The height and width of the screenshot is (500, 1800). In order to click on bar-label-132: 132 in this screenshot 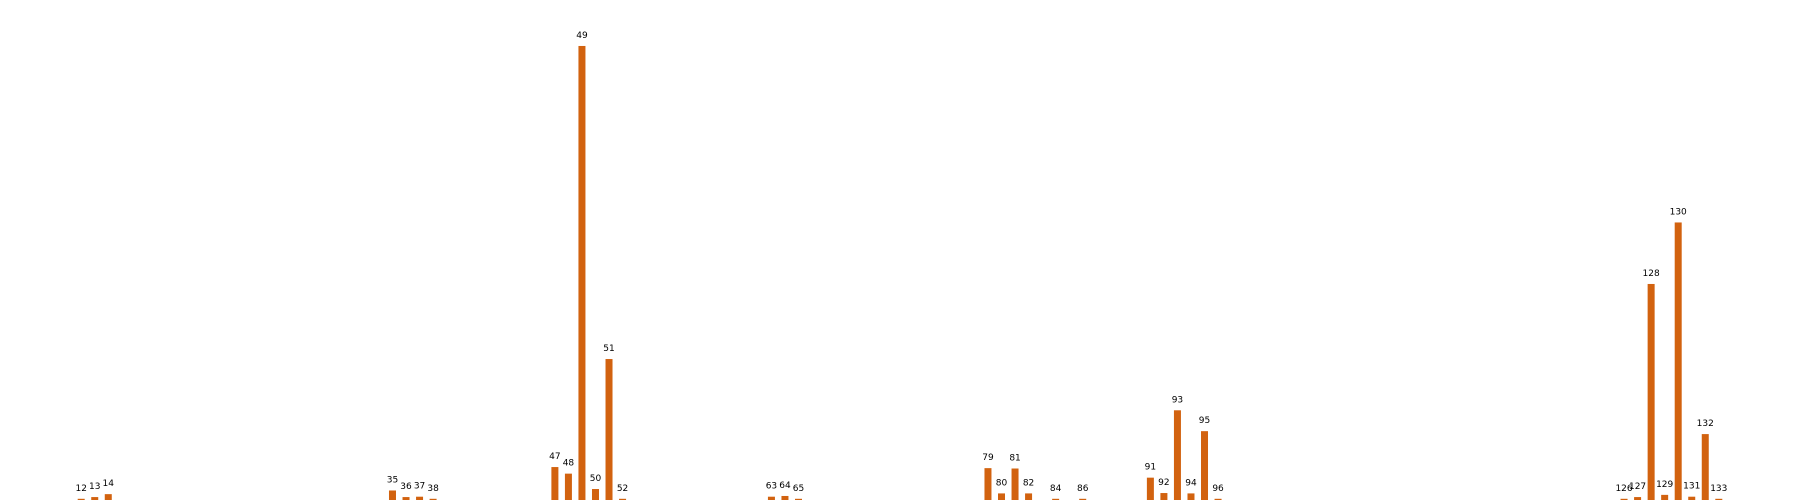, I will do `click(1705, 424)`.